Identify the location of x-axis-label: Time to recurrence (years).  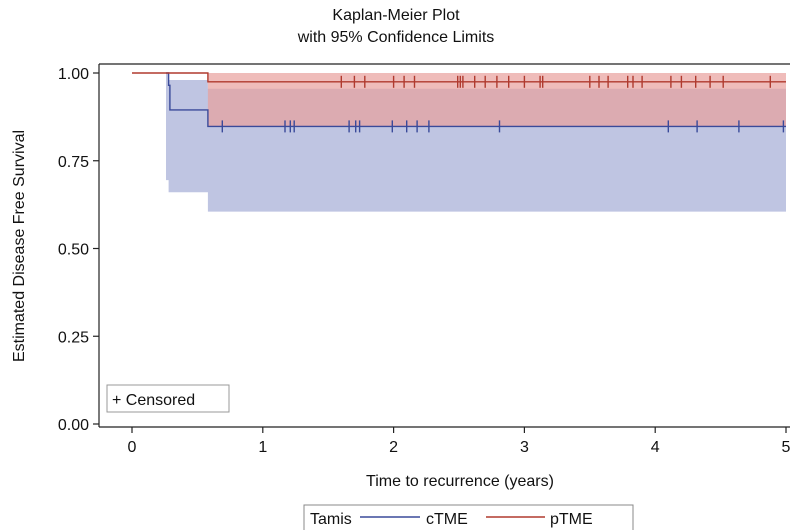
(460, 481).